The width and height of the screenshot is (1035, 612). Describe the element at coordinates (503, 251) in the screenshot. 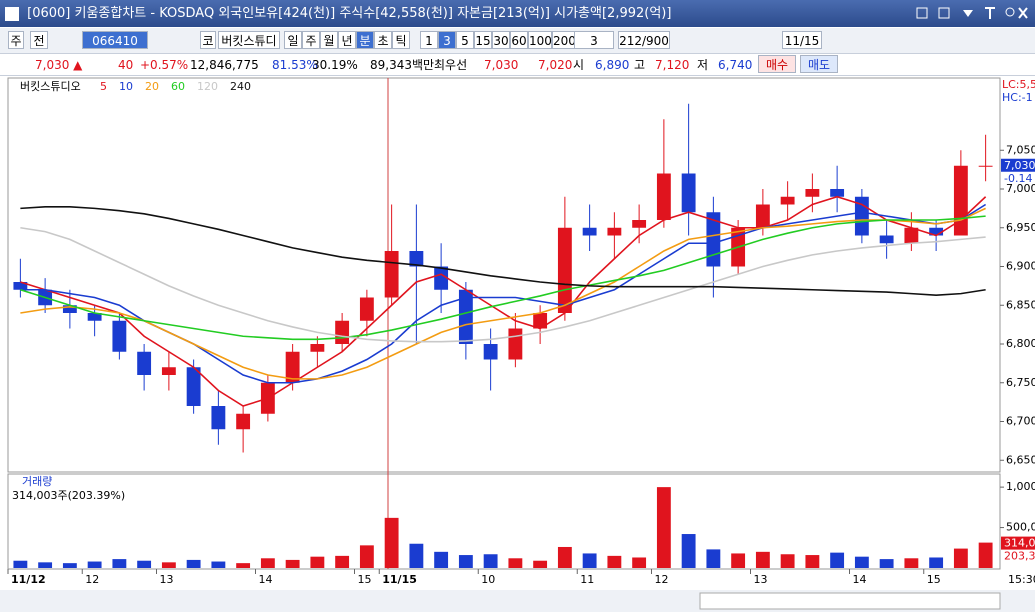

I see `moving-average` at that location.